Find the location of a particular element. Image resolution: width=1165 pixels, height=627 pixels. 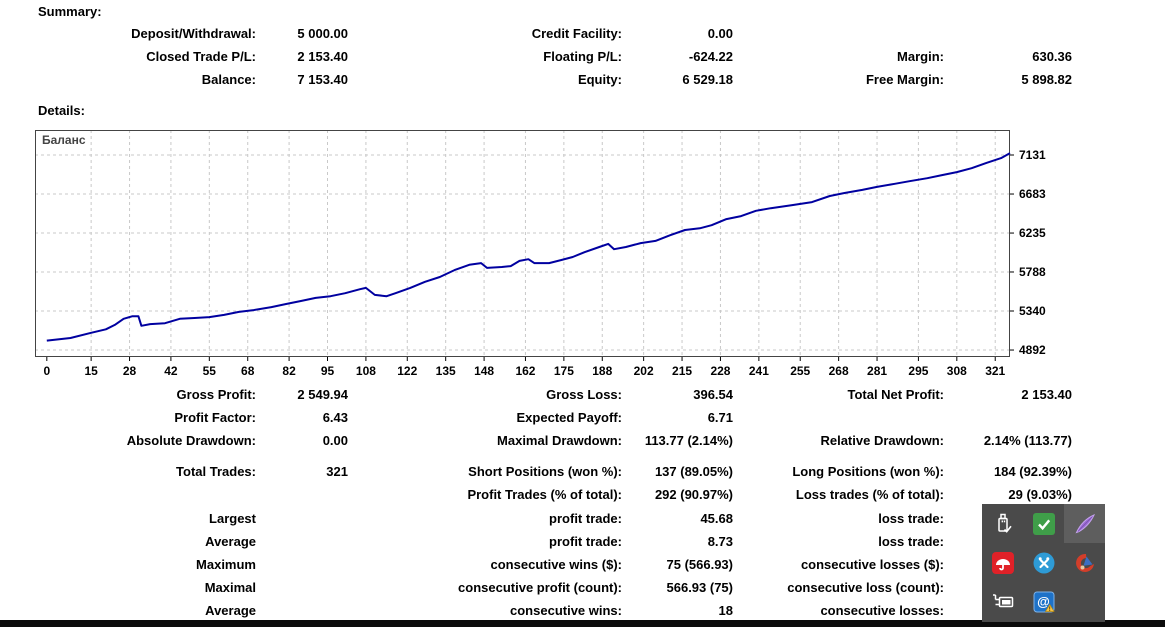

report-label: consecutive wins: is located at coordinates (566, 610).